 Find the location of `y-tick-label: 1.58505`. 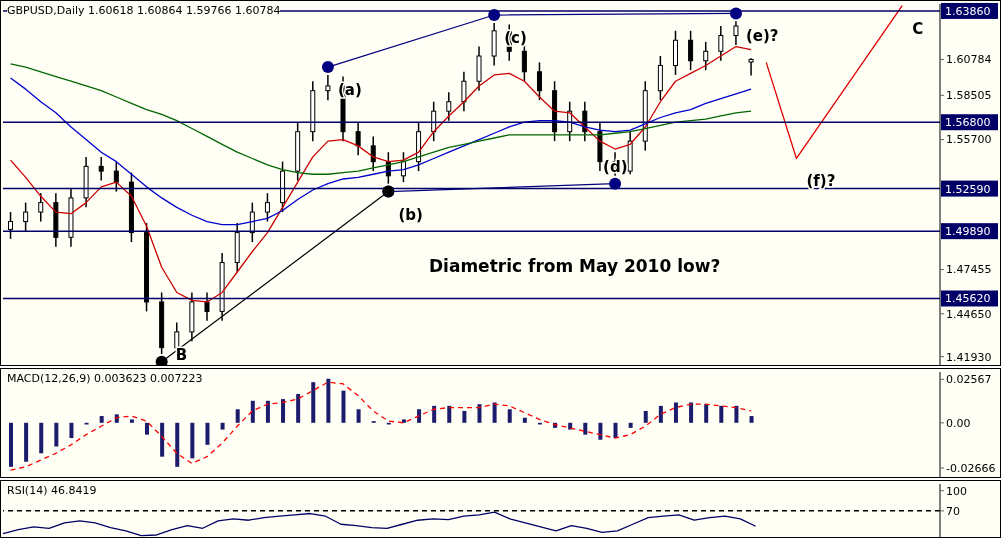

y-tick-label: 1.58505 is located at coordinates (969, 96).